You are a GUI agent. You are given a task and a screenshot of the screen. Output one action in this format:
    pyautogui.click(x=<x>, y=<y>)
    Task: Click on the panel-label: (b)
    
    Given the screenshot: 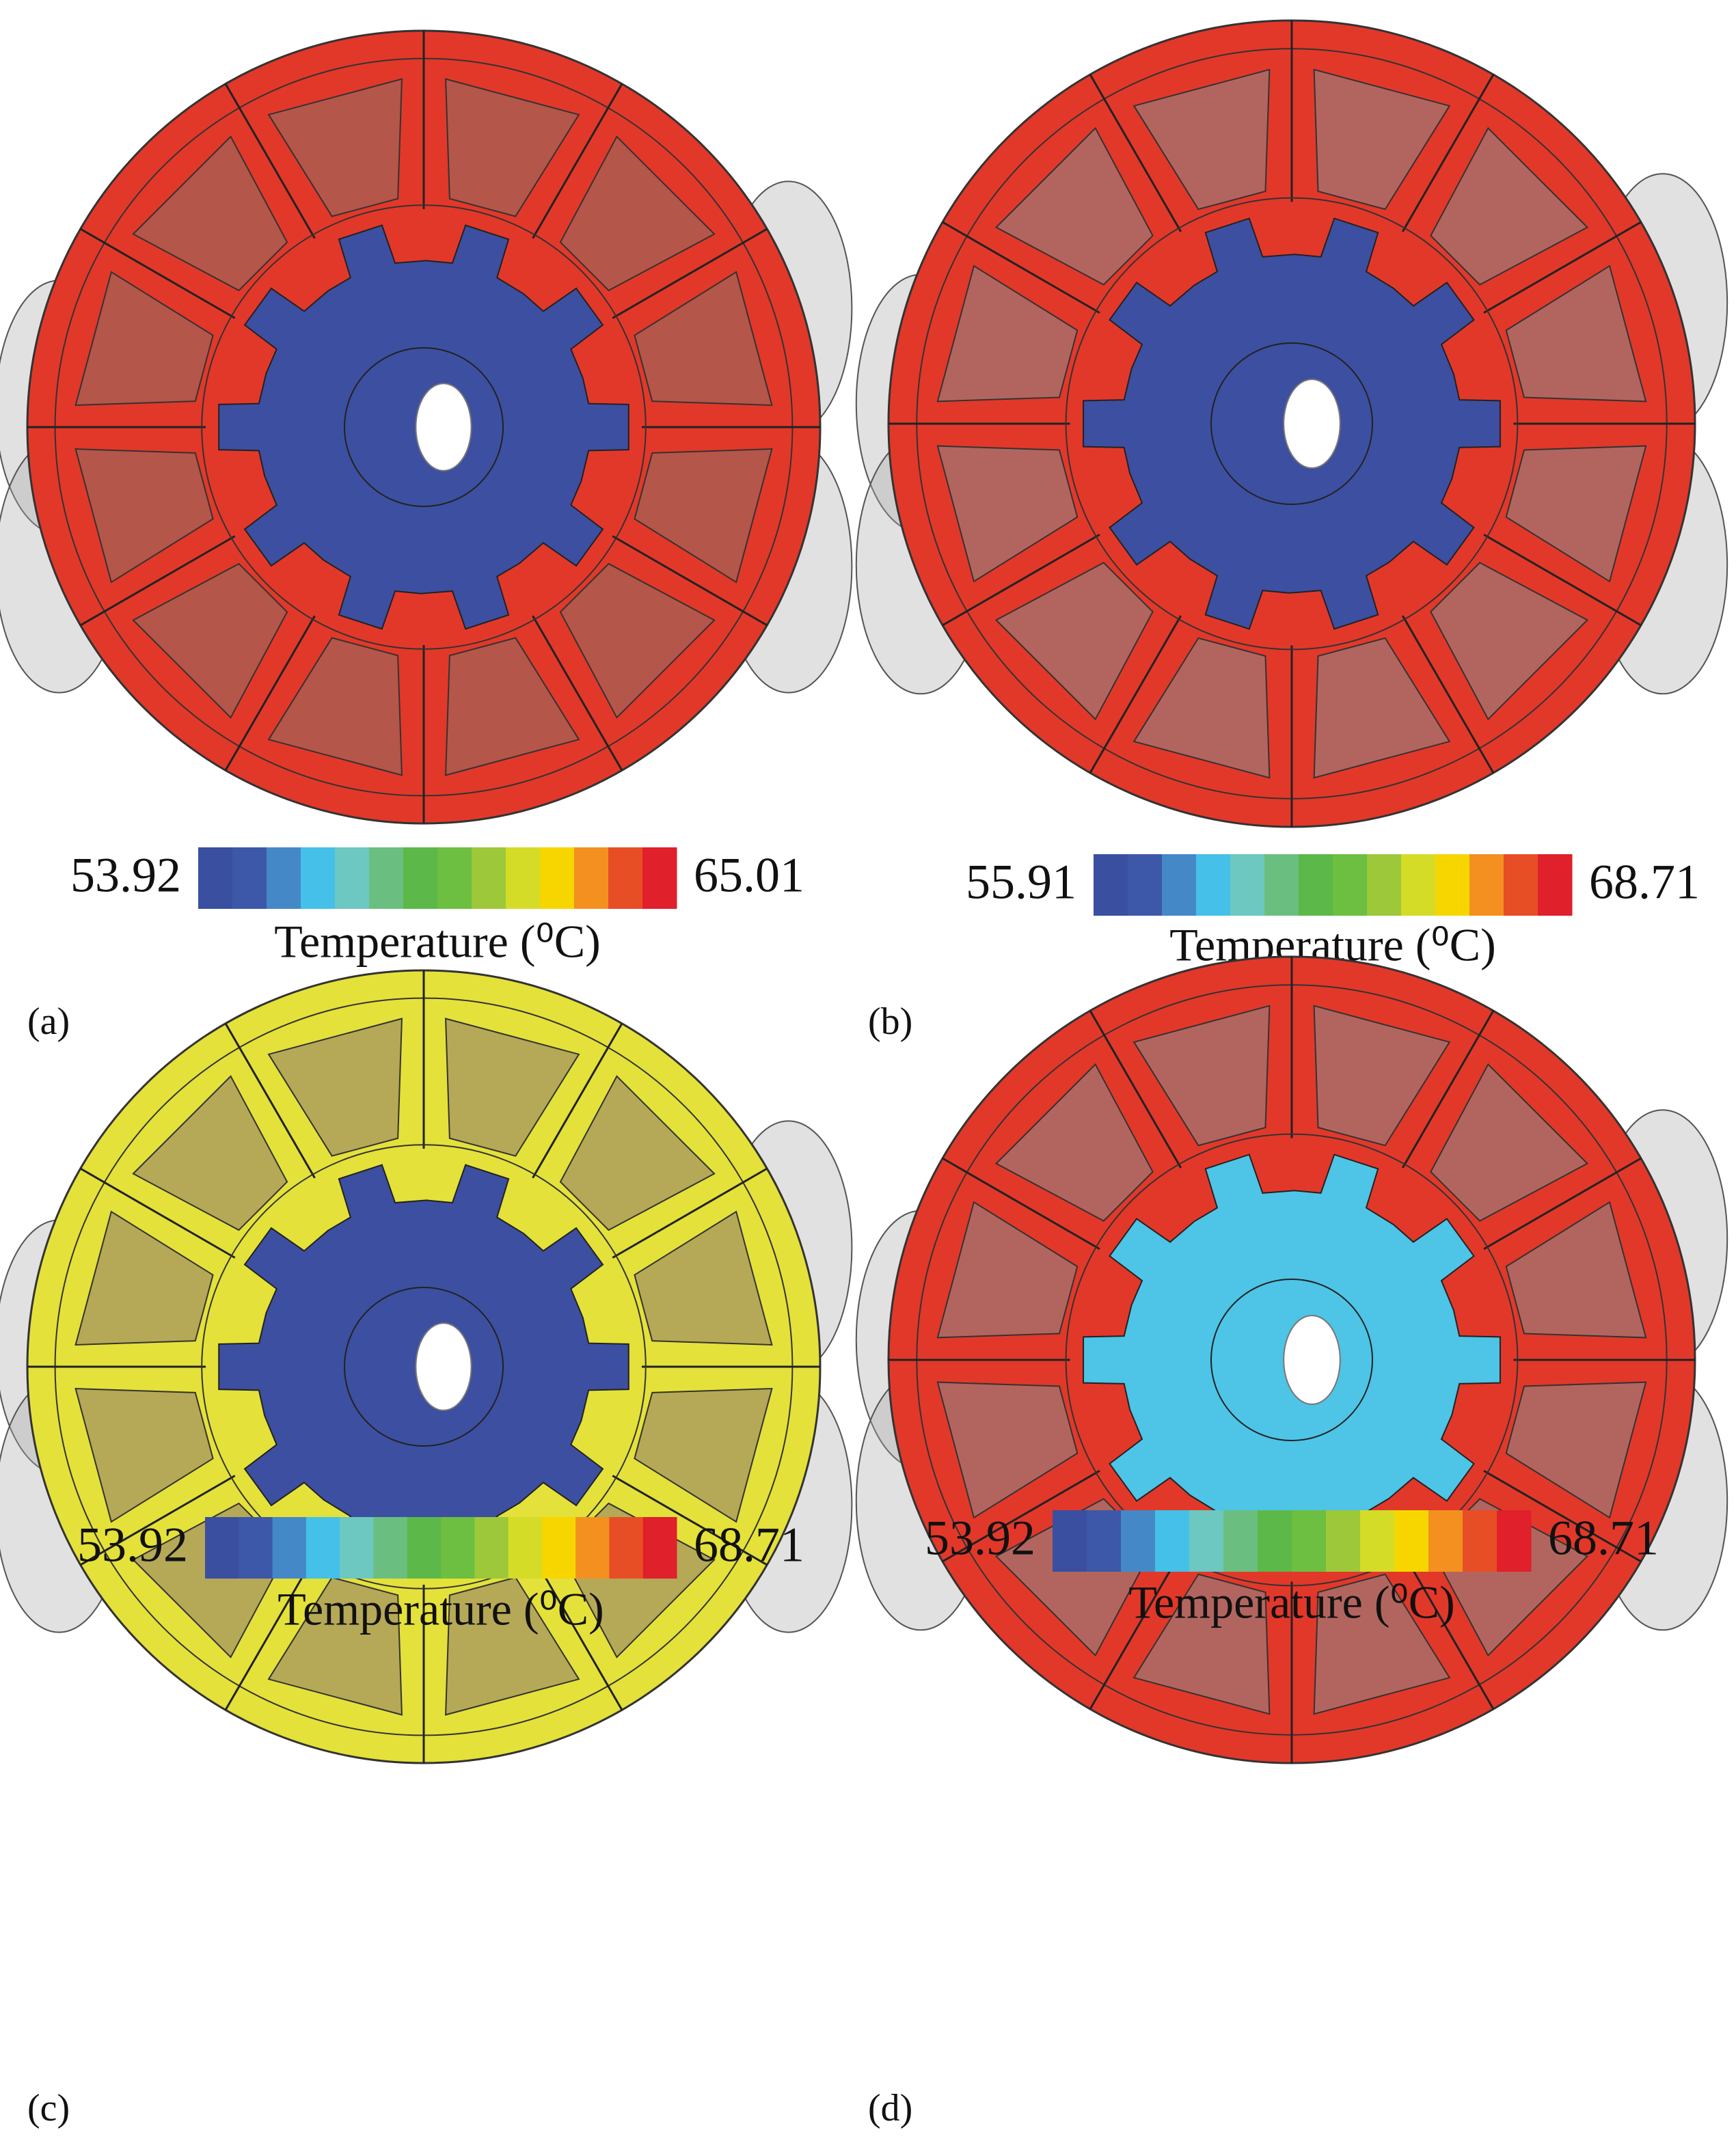 What is the action you would take?
    pyautogui.click(x=890, y=1021)
    